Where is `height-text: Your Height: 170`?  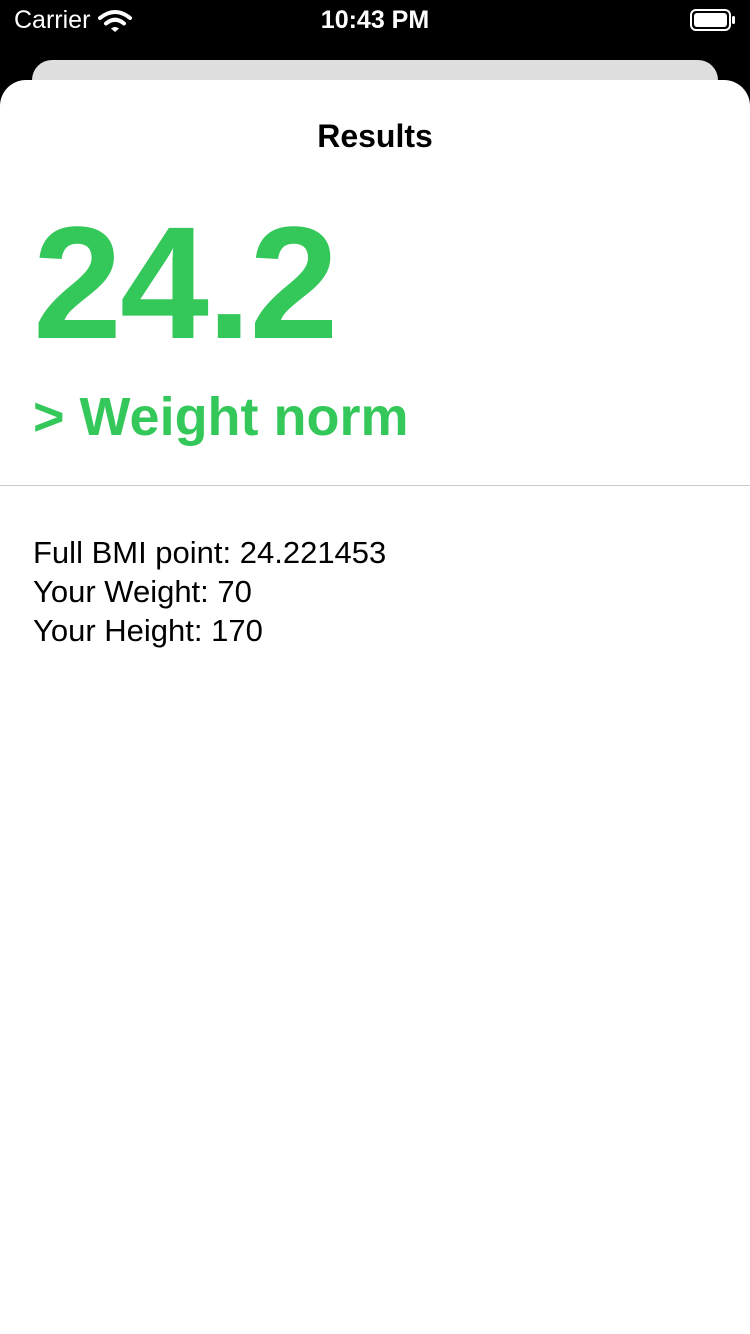 height-text: Your Height: 170 is located at coordinates (148, 630).